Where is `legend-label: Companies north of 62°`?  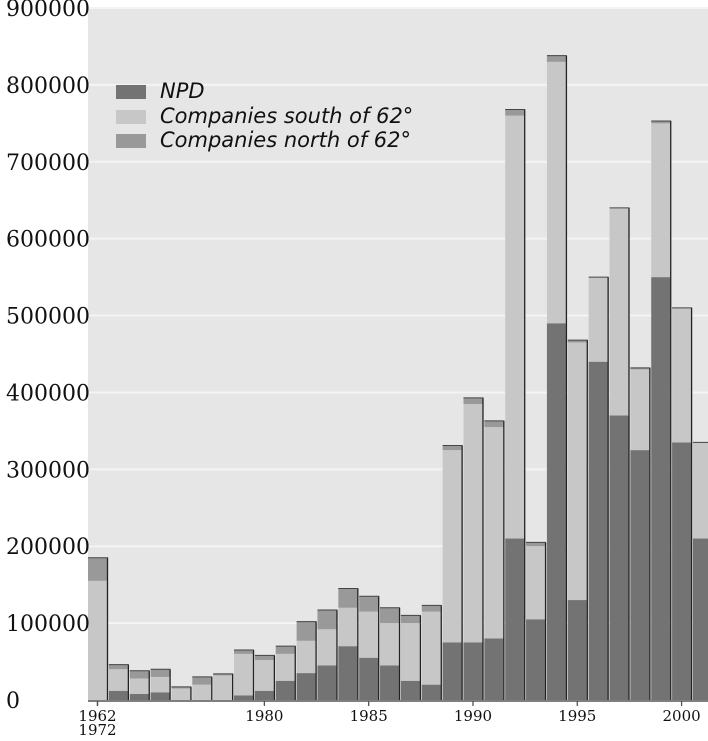 legend-label: Companies north of 62° is located at coordinates (285, 140).